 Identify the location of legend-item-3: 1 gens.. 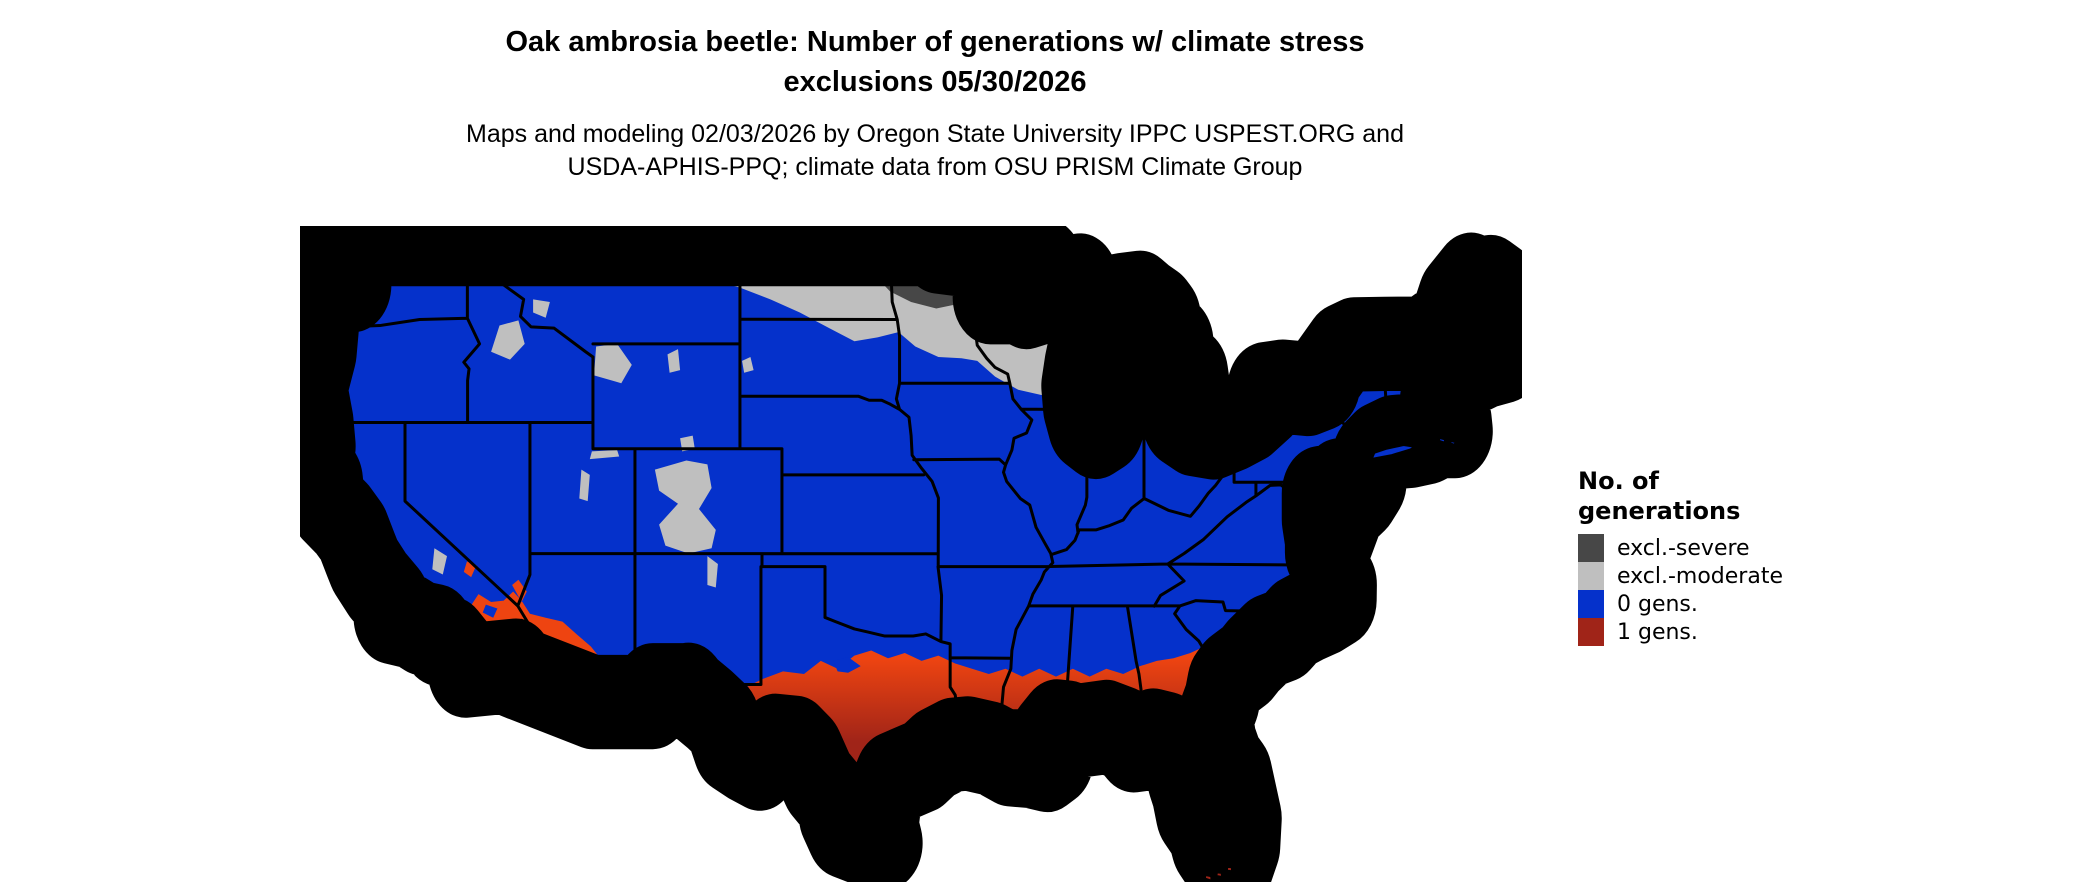
(1680, 632).